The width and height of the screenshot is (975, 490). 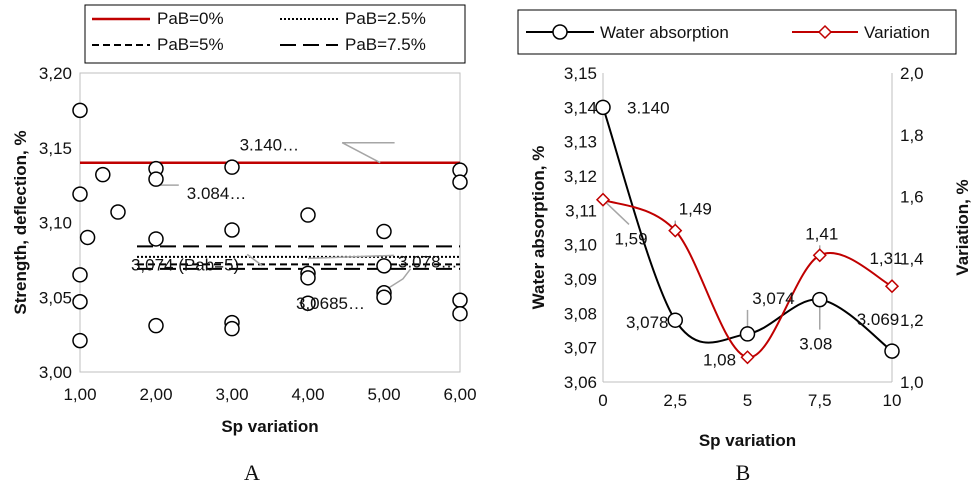 I want to click on legend-label: PaB=0%, so click(x=190, y=18).